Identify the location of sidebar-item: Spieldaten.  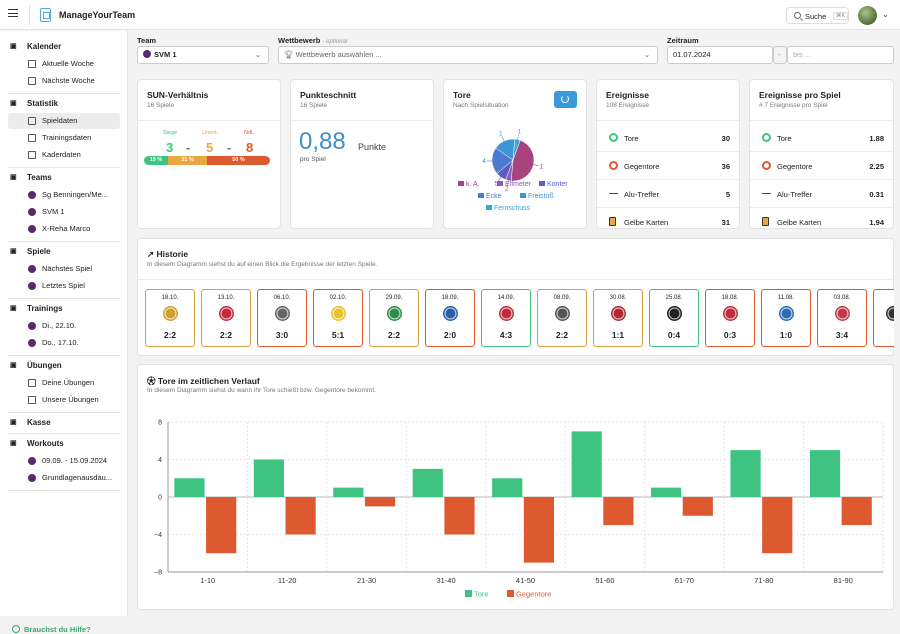
(64, 121).